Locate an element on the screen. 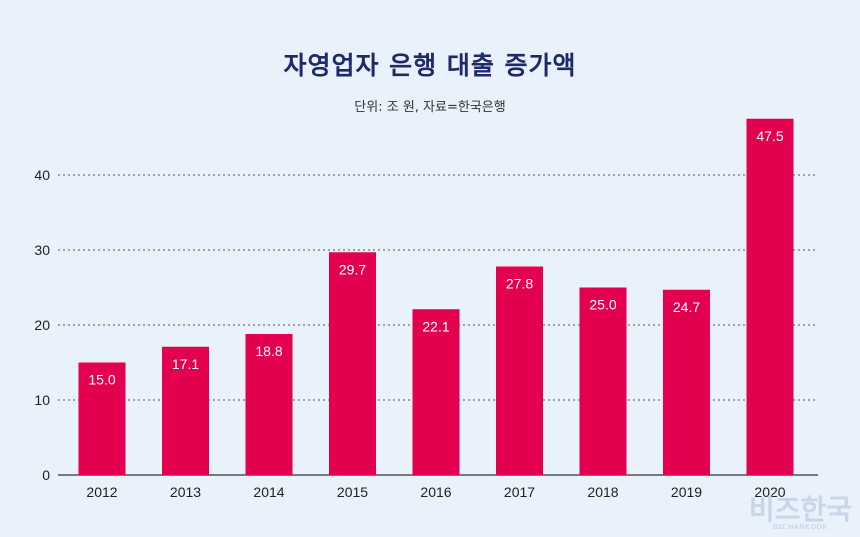  bar-value-label: 27.8 is located at coordinates (519, 284).